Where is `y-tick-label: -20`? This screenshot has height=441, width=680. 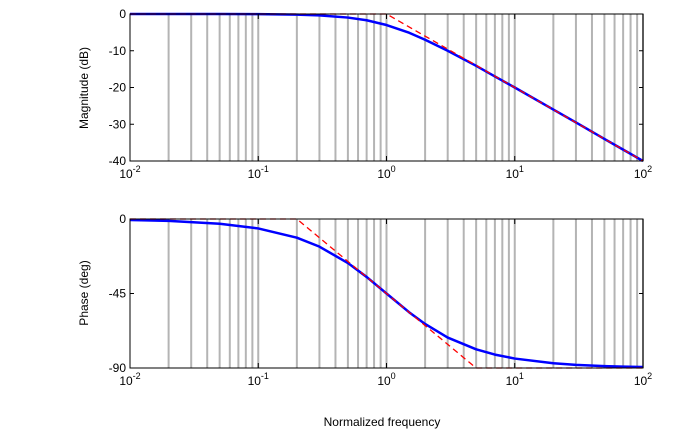
y-tick-label: -20 is located at coordinates (118, 88).